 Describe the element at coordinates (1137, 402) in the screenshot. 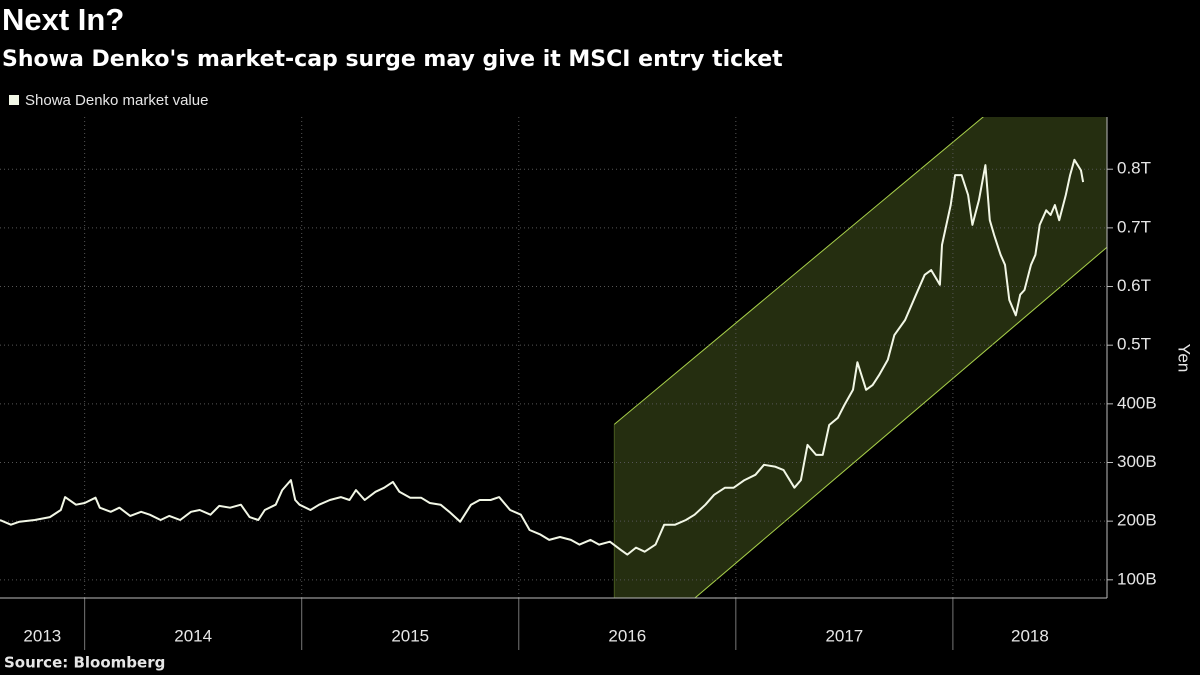

I see `y-tick-label: 400B` at that location.